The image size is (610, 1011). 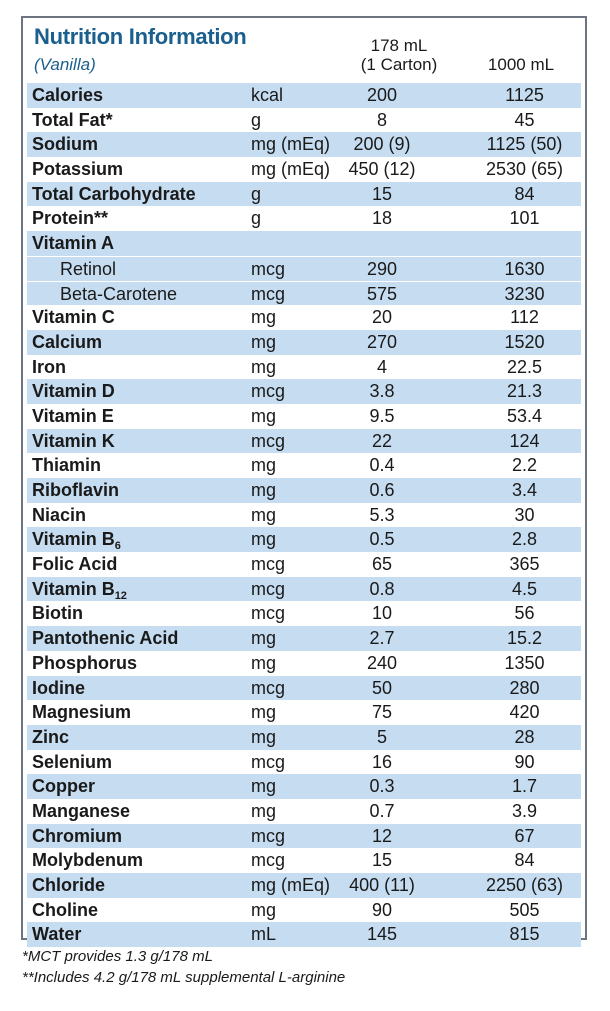 I want to click on value-liter: 101, so click(x=524, y=218).